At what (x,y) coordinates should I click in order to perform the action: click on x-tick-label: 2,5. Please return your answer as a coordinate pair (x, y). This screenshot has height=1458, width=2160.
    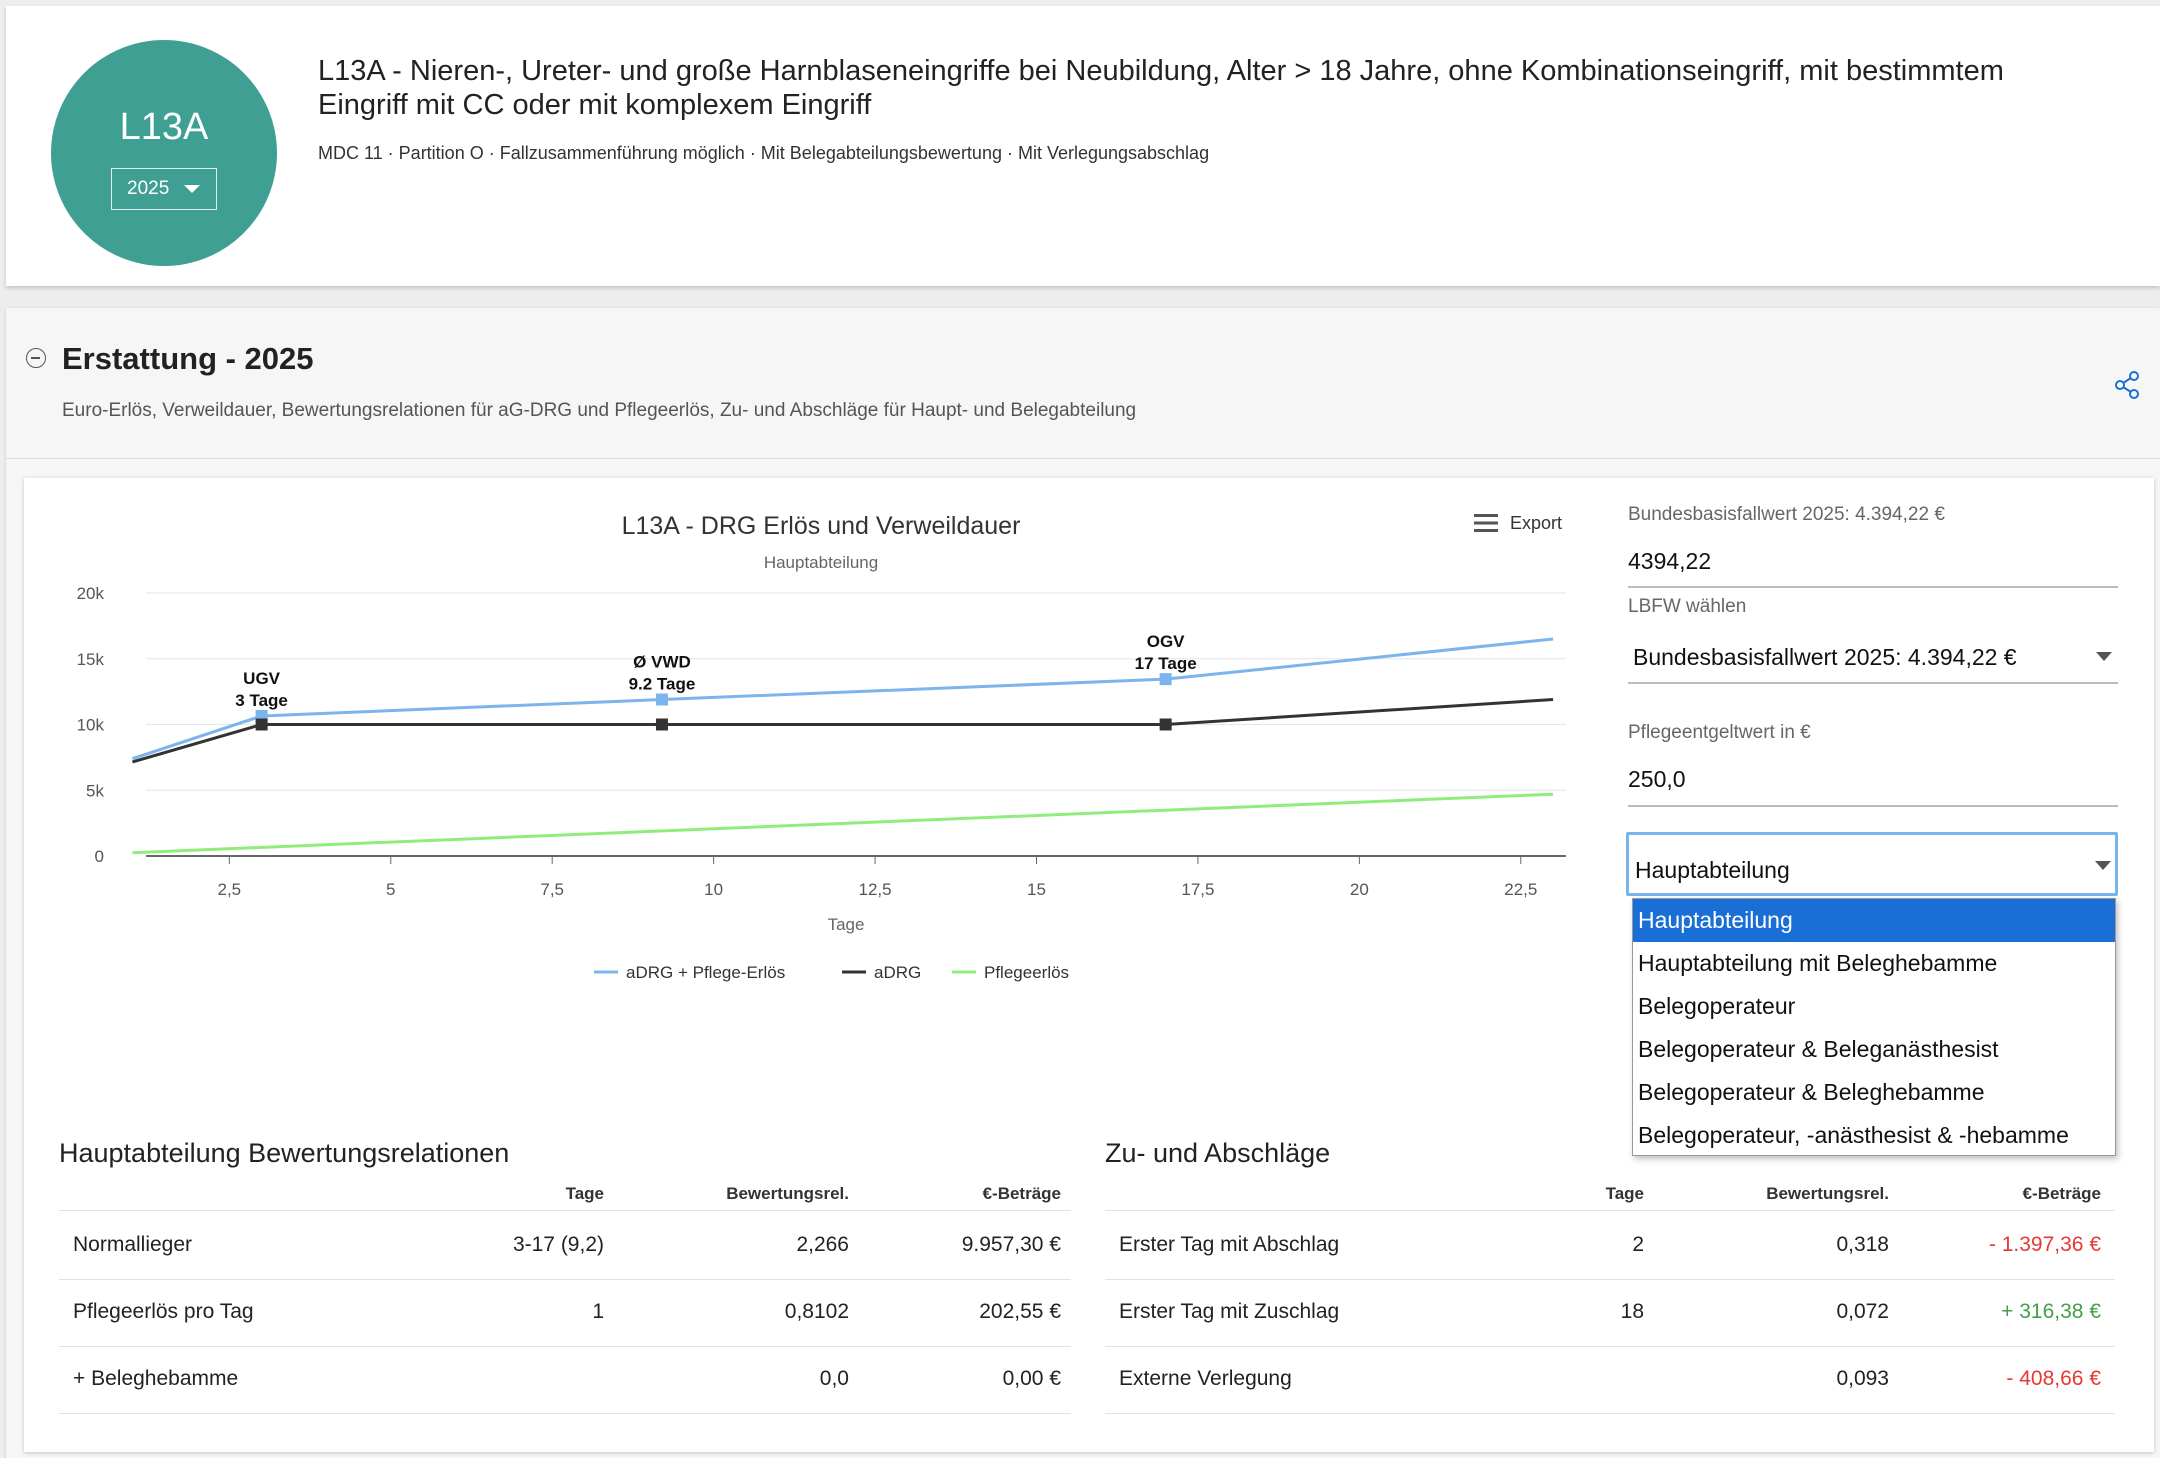
    Looking at the image, I should click on (229, 889).